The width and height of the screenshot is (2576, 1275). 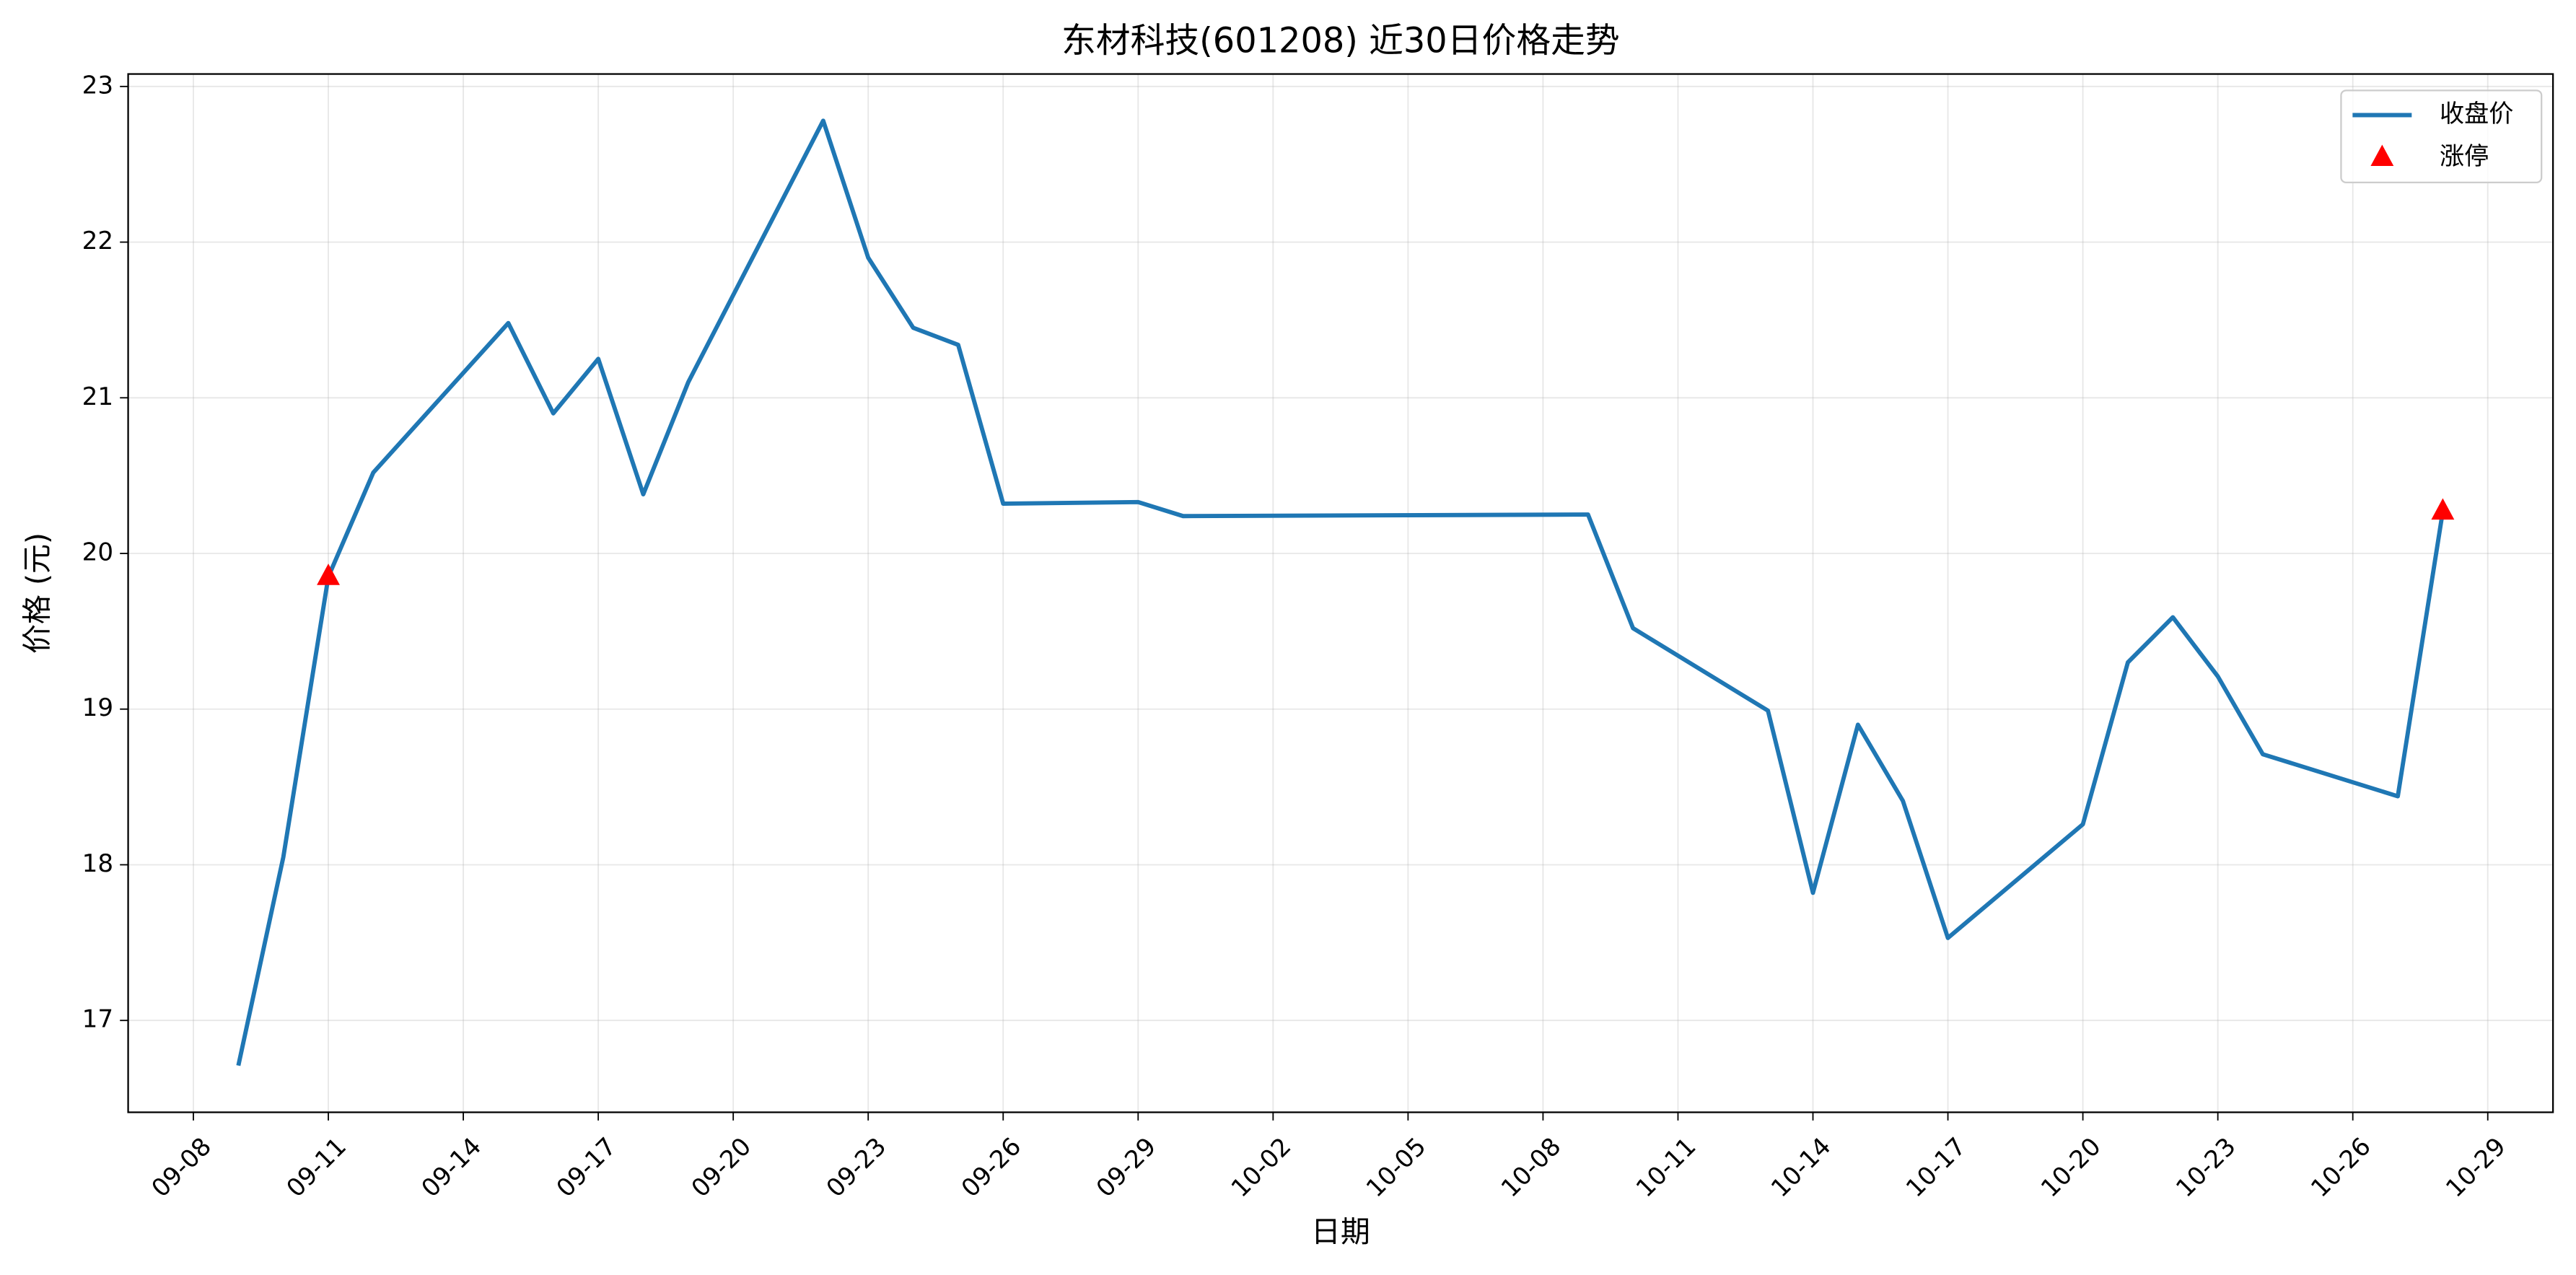 What do you see at coordinates (2382, 156) in the screenshot?
I see `legend-marker` at bounding box center [2382, 156].